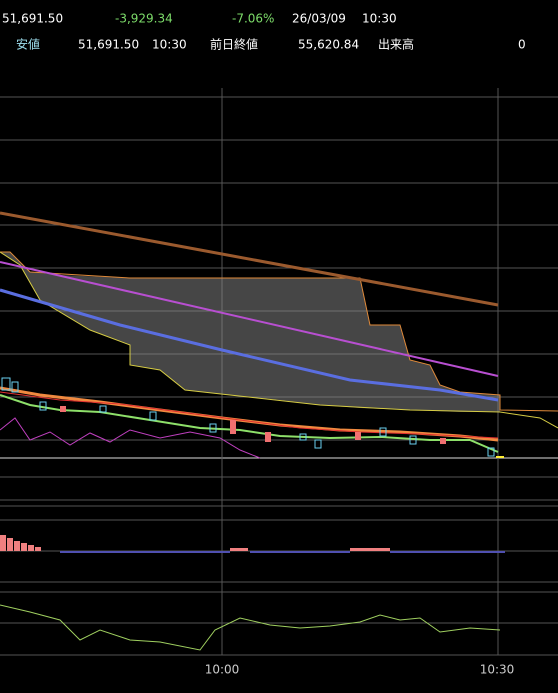  What do you see at coordinates (108, 45) in the screenshot?
I see `low: 51,691.50` at bounding box center [108, 45].